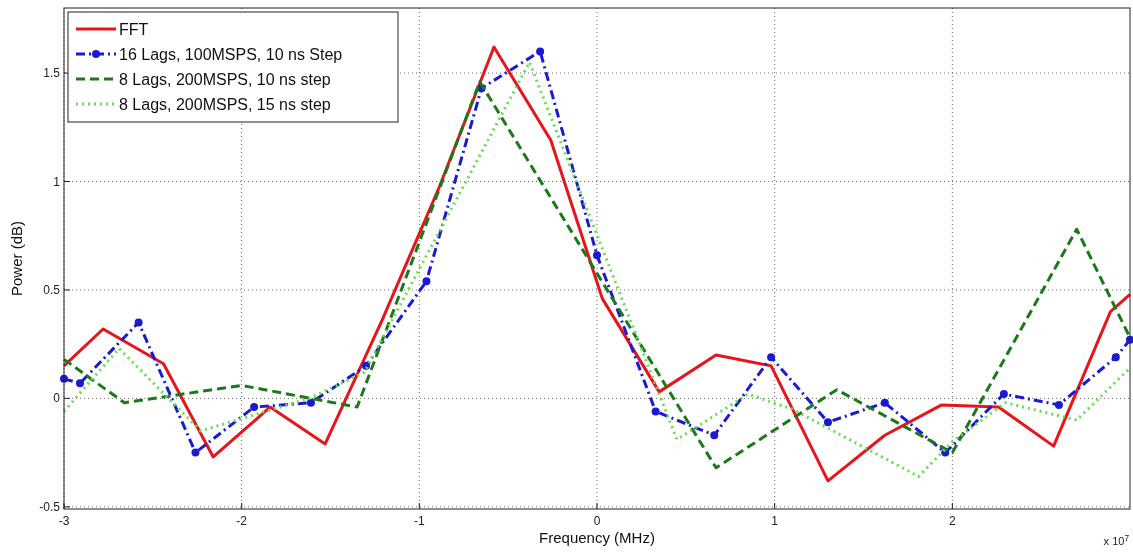 This screenshot has width=1133, height=552. What do you see at coordinates (50, 506) in the screenshot?
I see `y-tick-label: -0.5` at bounding box center [50, 506].